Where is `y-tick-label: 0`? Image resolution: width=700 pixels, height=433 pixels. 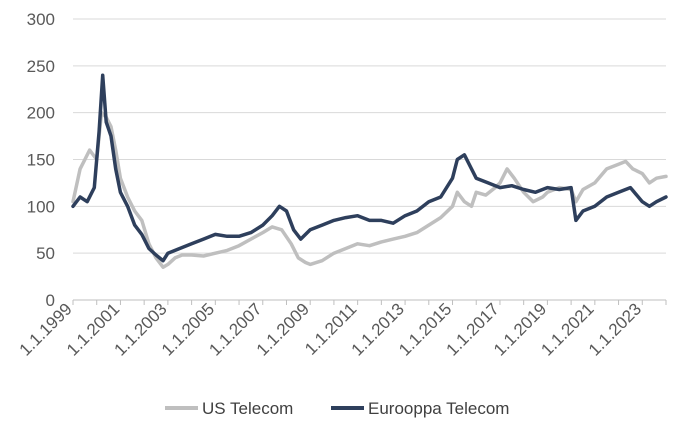 y-tick-label: 0 is located at coordinates (50, 300).